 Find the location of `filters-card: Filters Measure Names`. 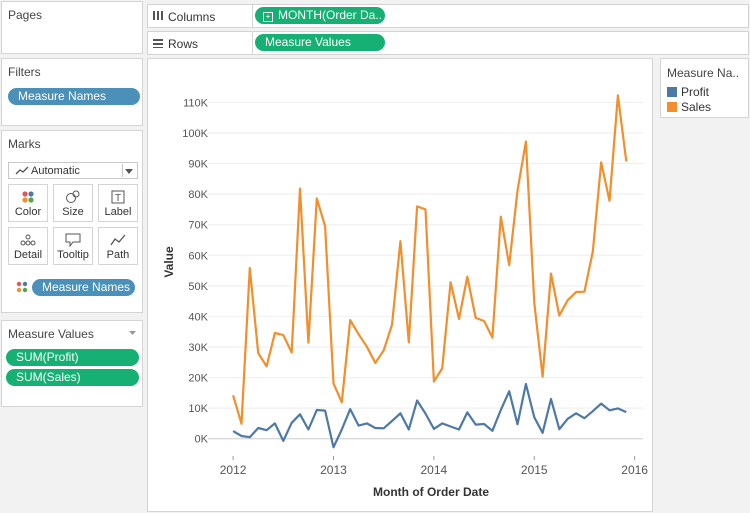

filters-card: Filters Measure Names is located at coordinates (72, 92).